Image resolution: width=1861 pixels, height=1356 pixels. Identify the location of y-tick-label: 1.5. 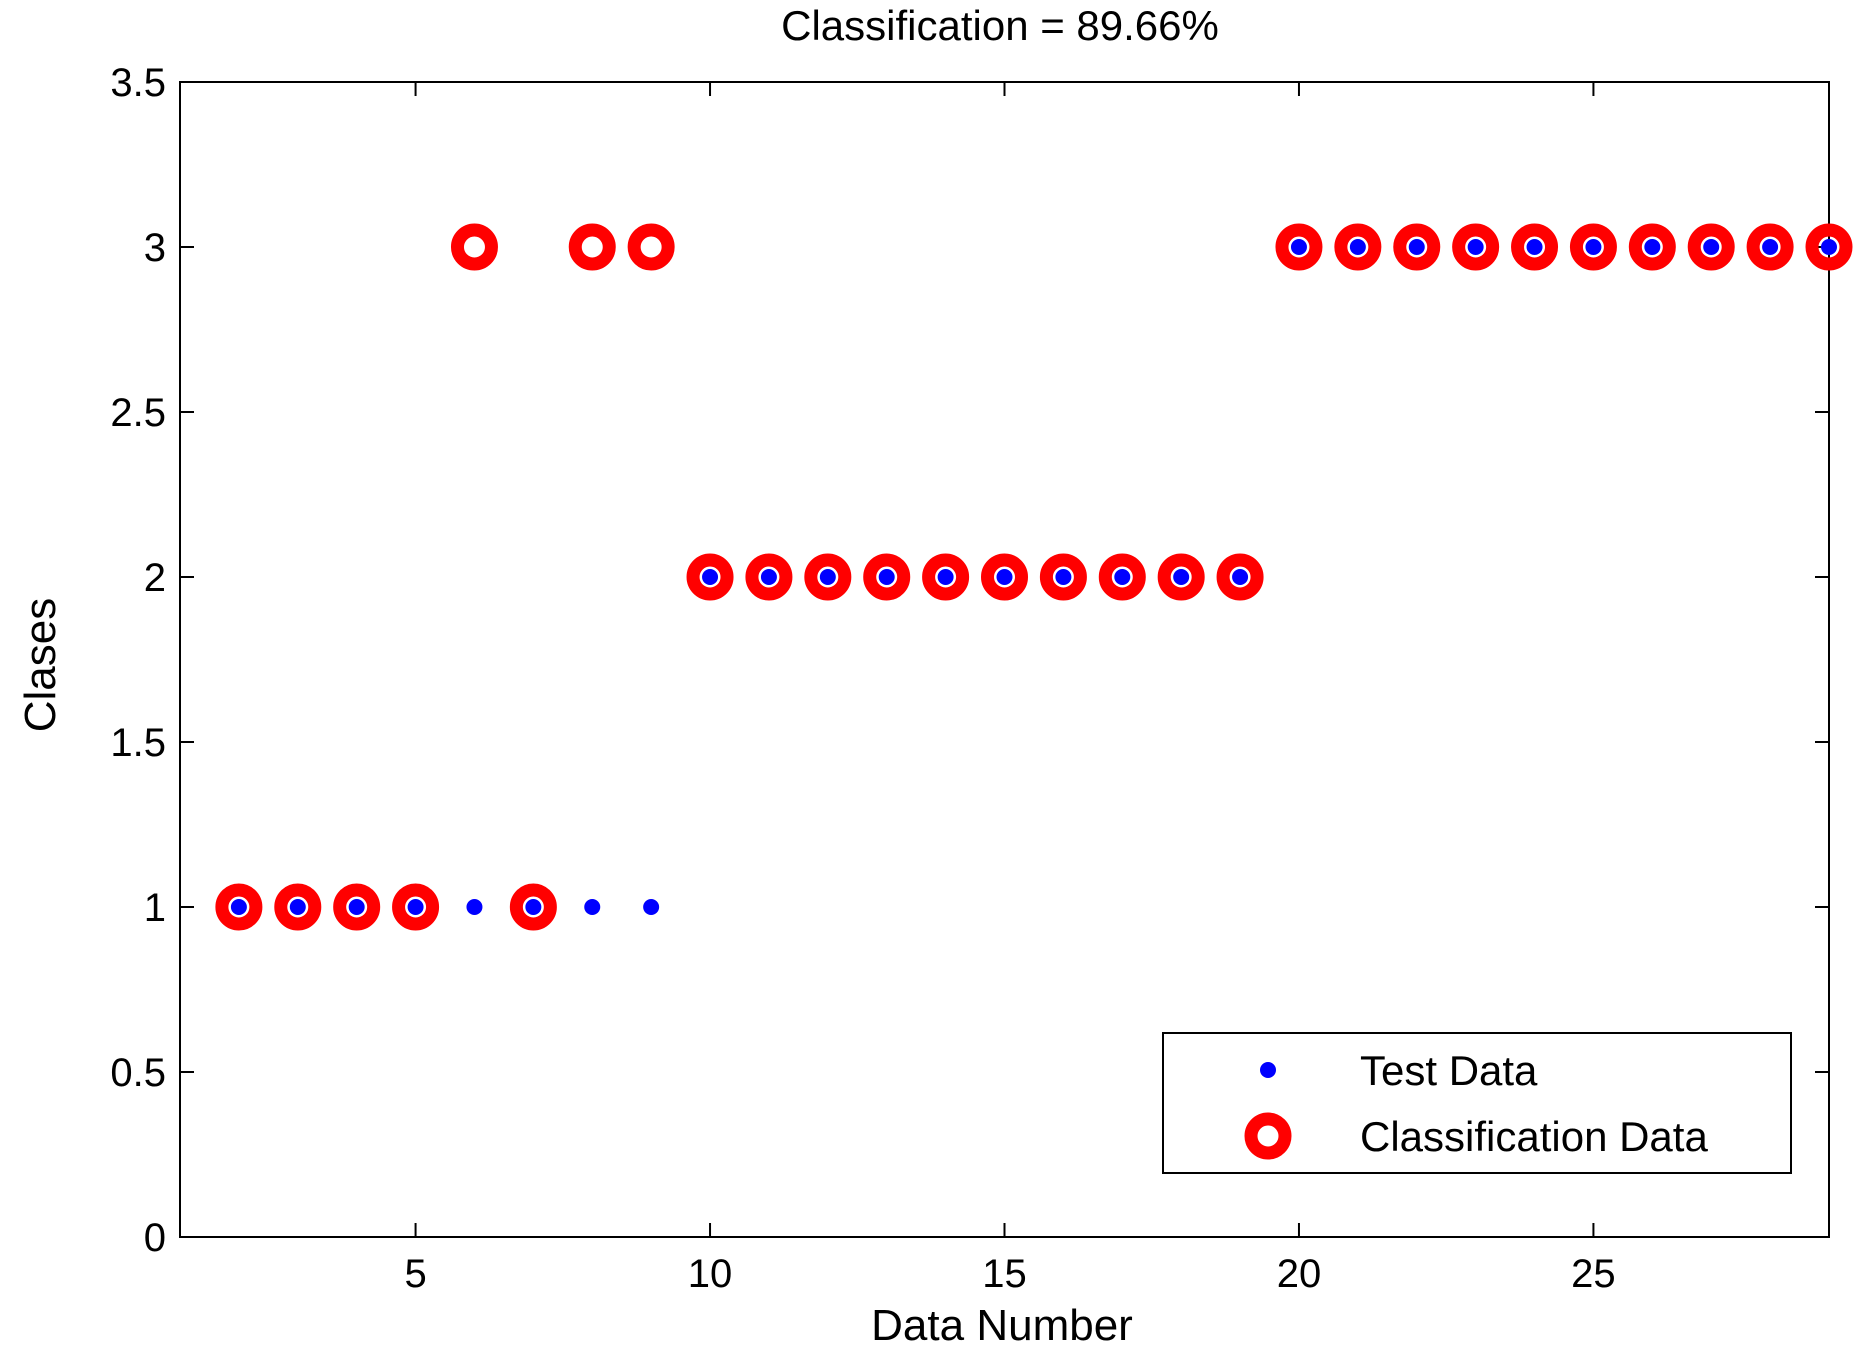
(138, 743).